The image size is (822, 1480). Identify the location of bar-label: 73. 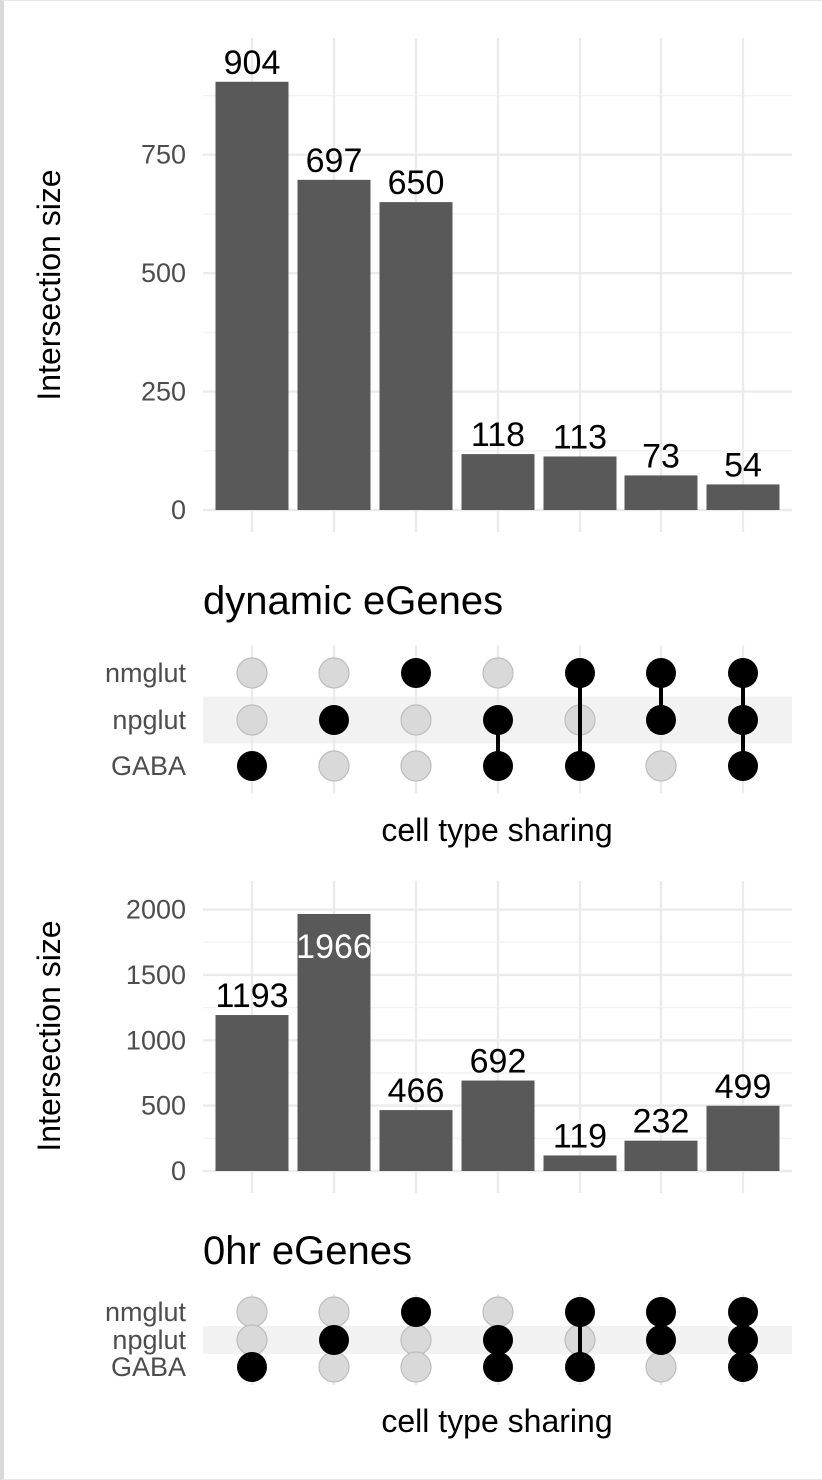
(661, 456).